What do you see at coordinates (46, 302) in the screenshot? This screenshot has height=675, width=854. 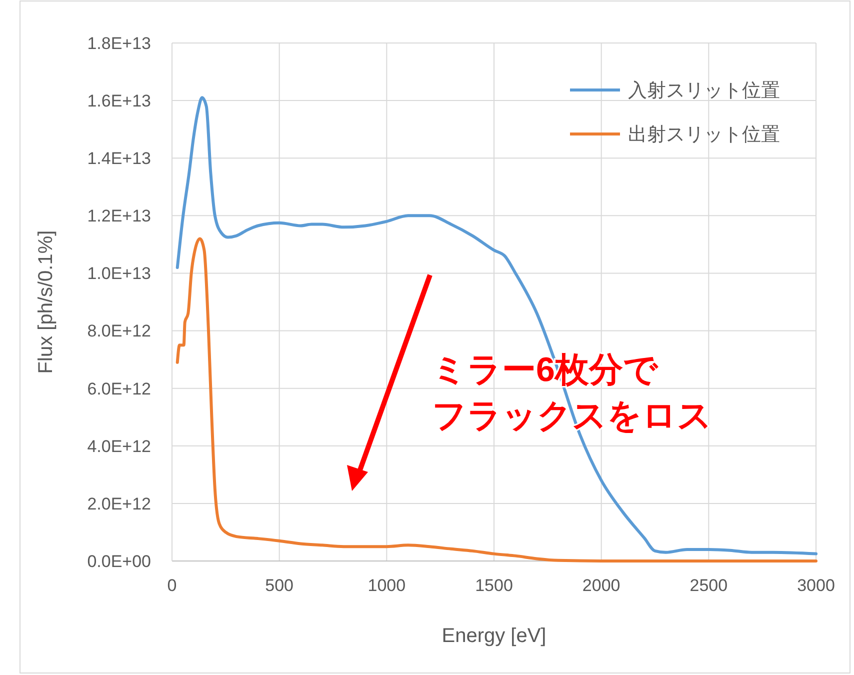 I see `y-axis-title: Flux [ph/s/0.1%]` at bounding box center [46, 302].